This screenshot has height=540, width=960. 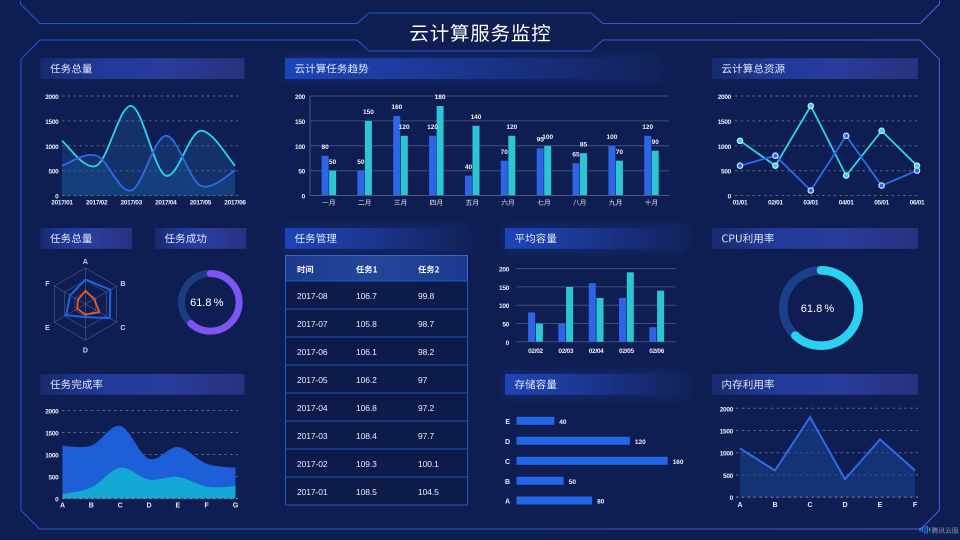 I want to click on svg-text: 2017-04, so click(x=312, y=408).